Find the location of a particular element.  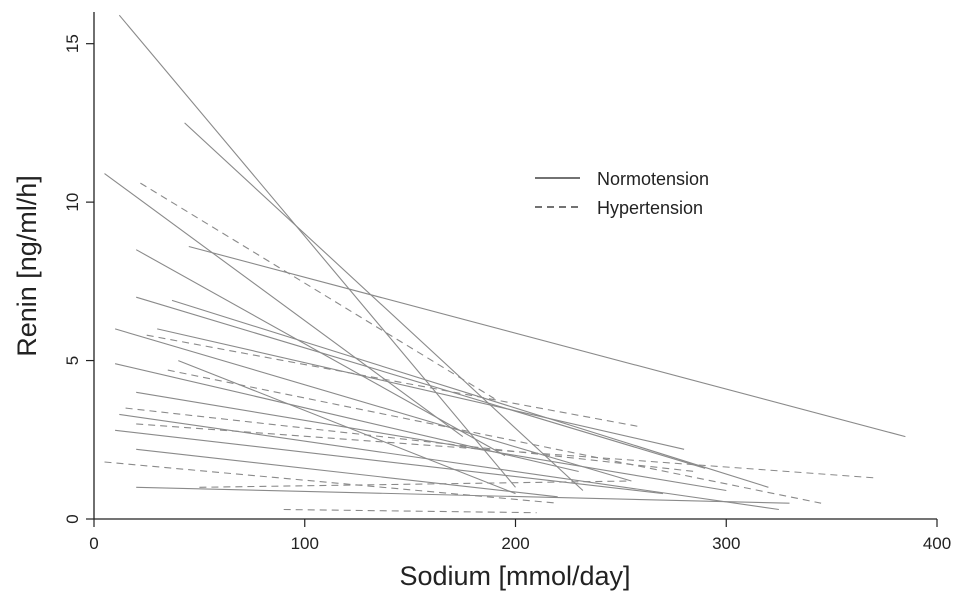

x-tick-label: 0 is located at coordinates (93, 543).